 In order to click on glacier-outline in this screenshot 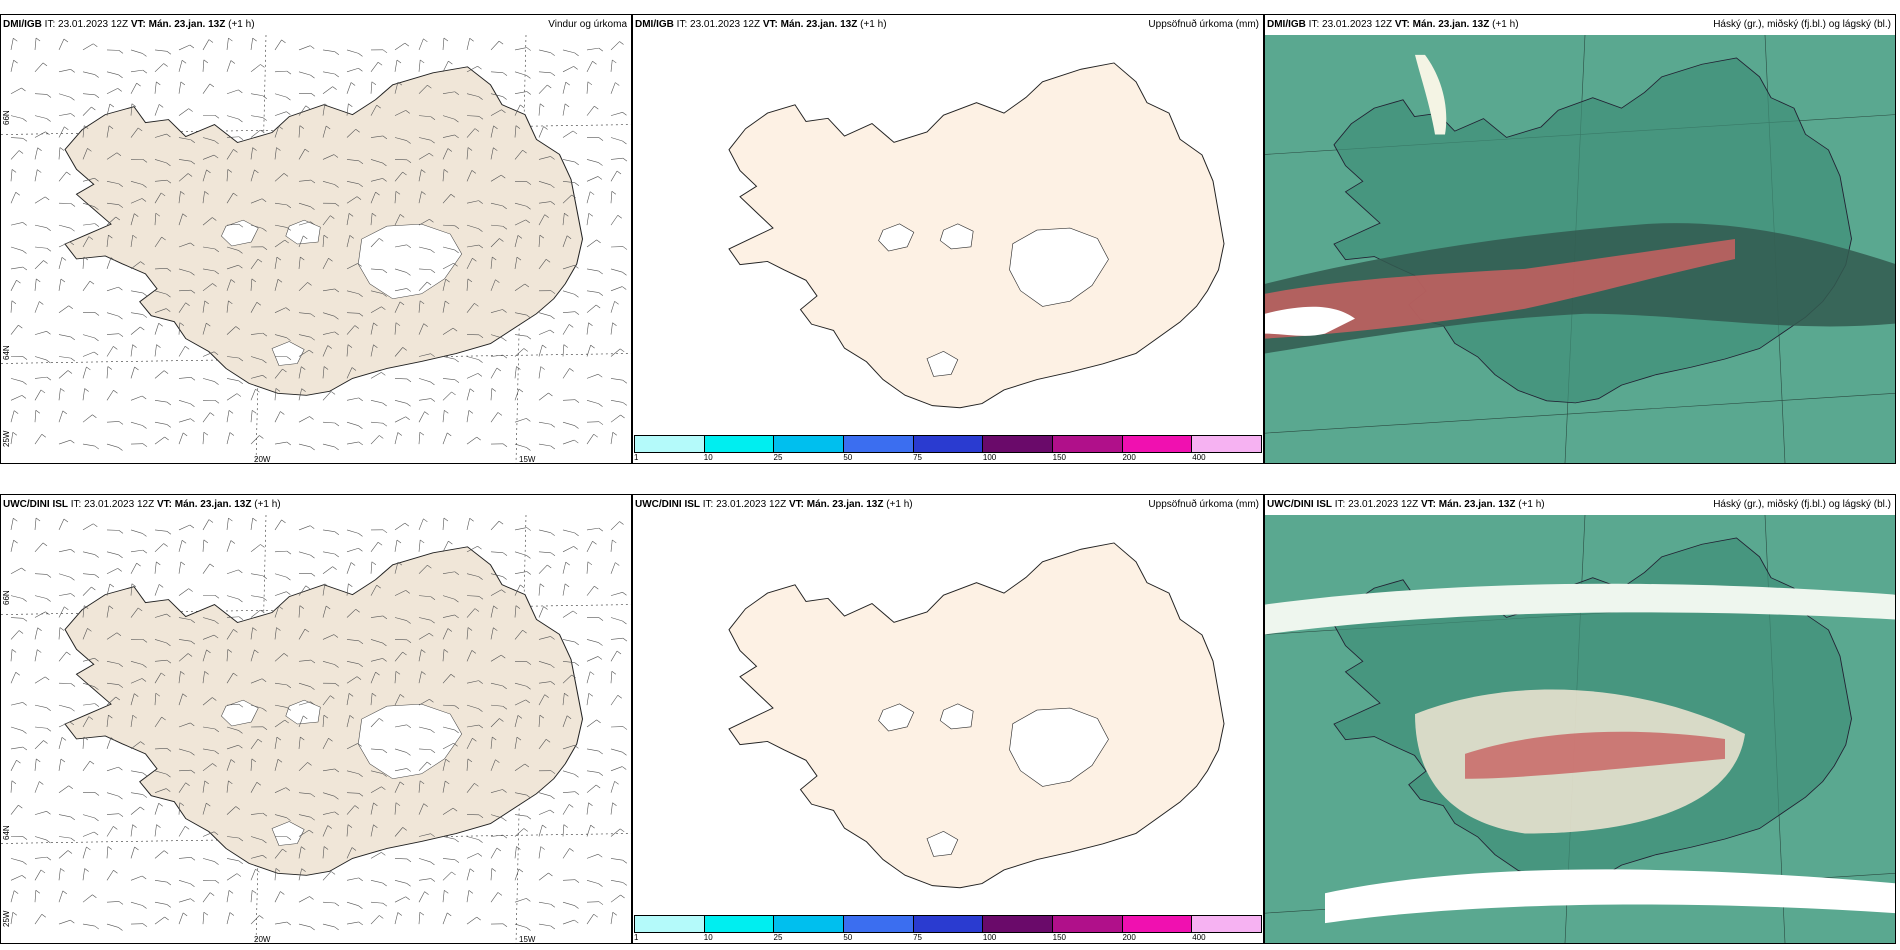, I will do `click(410, 261)`.